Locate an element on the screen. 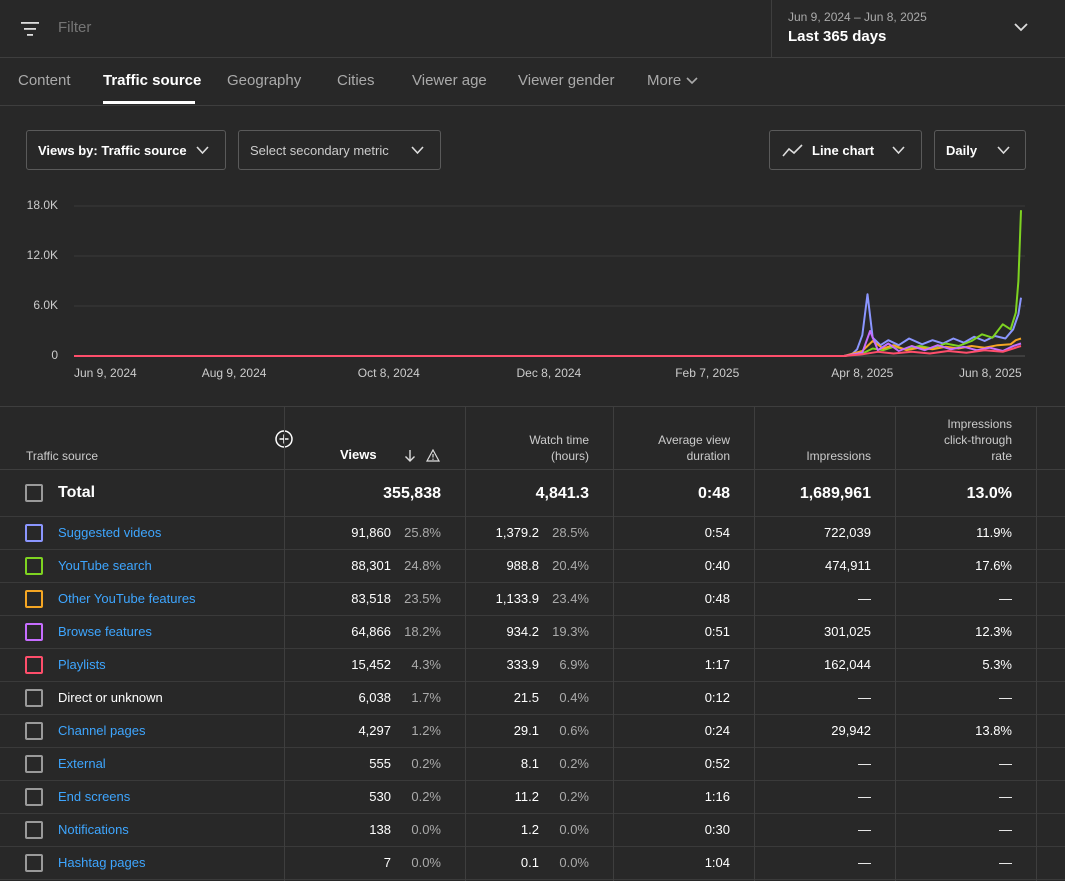 The height and width of the screenshot is (881, 1065). traffic-source-name: Playlists is located at coordinates (82, 664).